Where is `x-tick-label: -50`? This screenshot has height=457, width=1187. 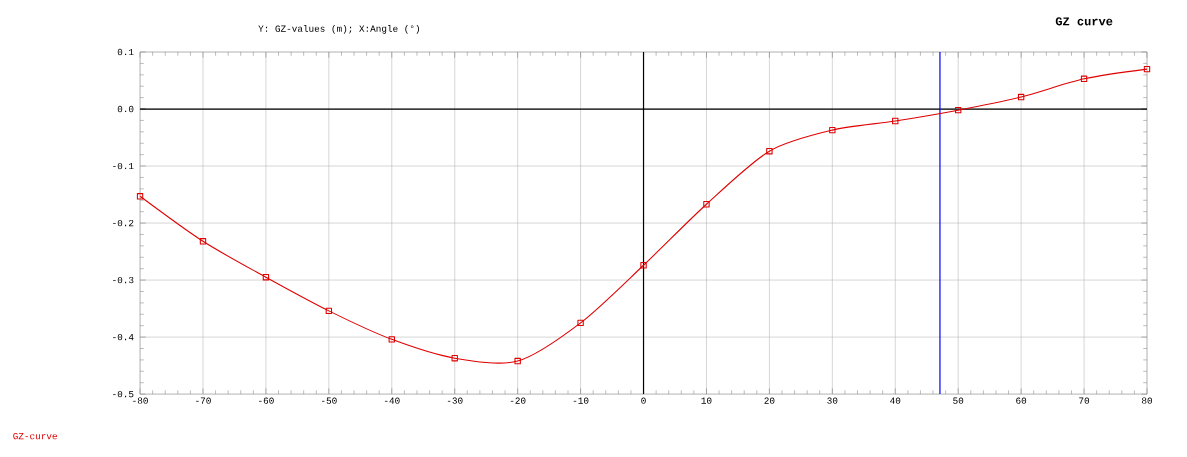 x-tick-label: -50 is located at coordinates (329, 400).